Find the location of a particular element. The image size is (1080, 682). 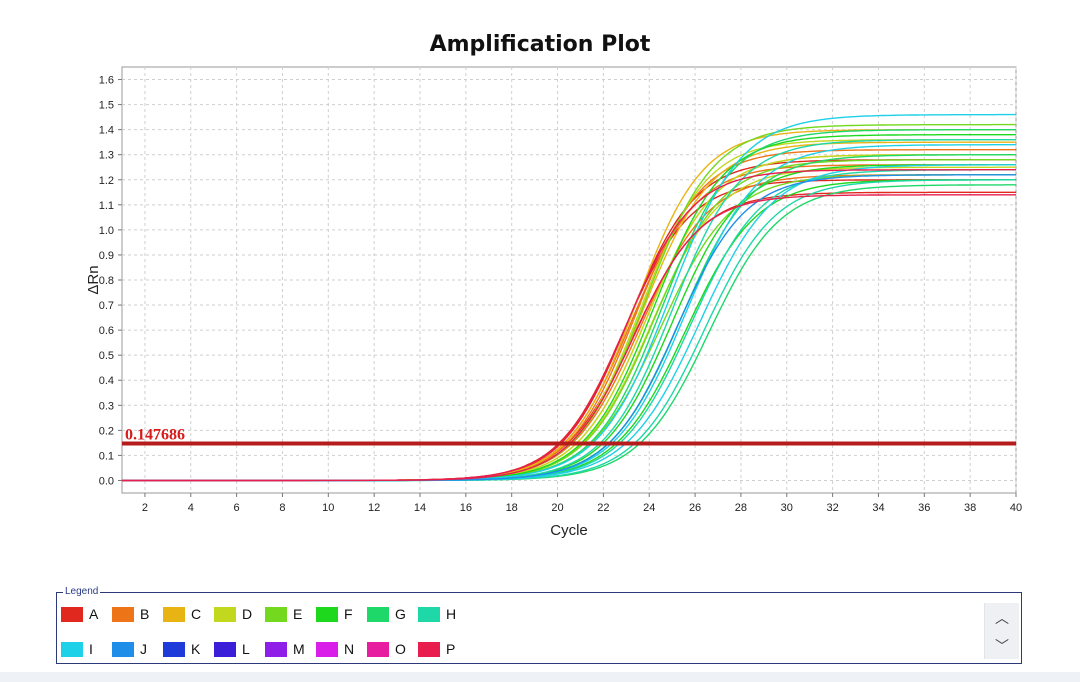

legend-label: H is located at coordinates (451, 614).